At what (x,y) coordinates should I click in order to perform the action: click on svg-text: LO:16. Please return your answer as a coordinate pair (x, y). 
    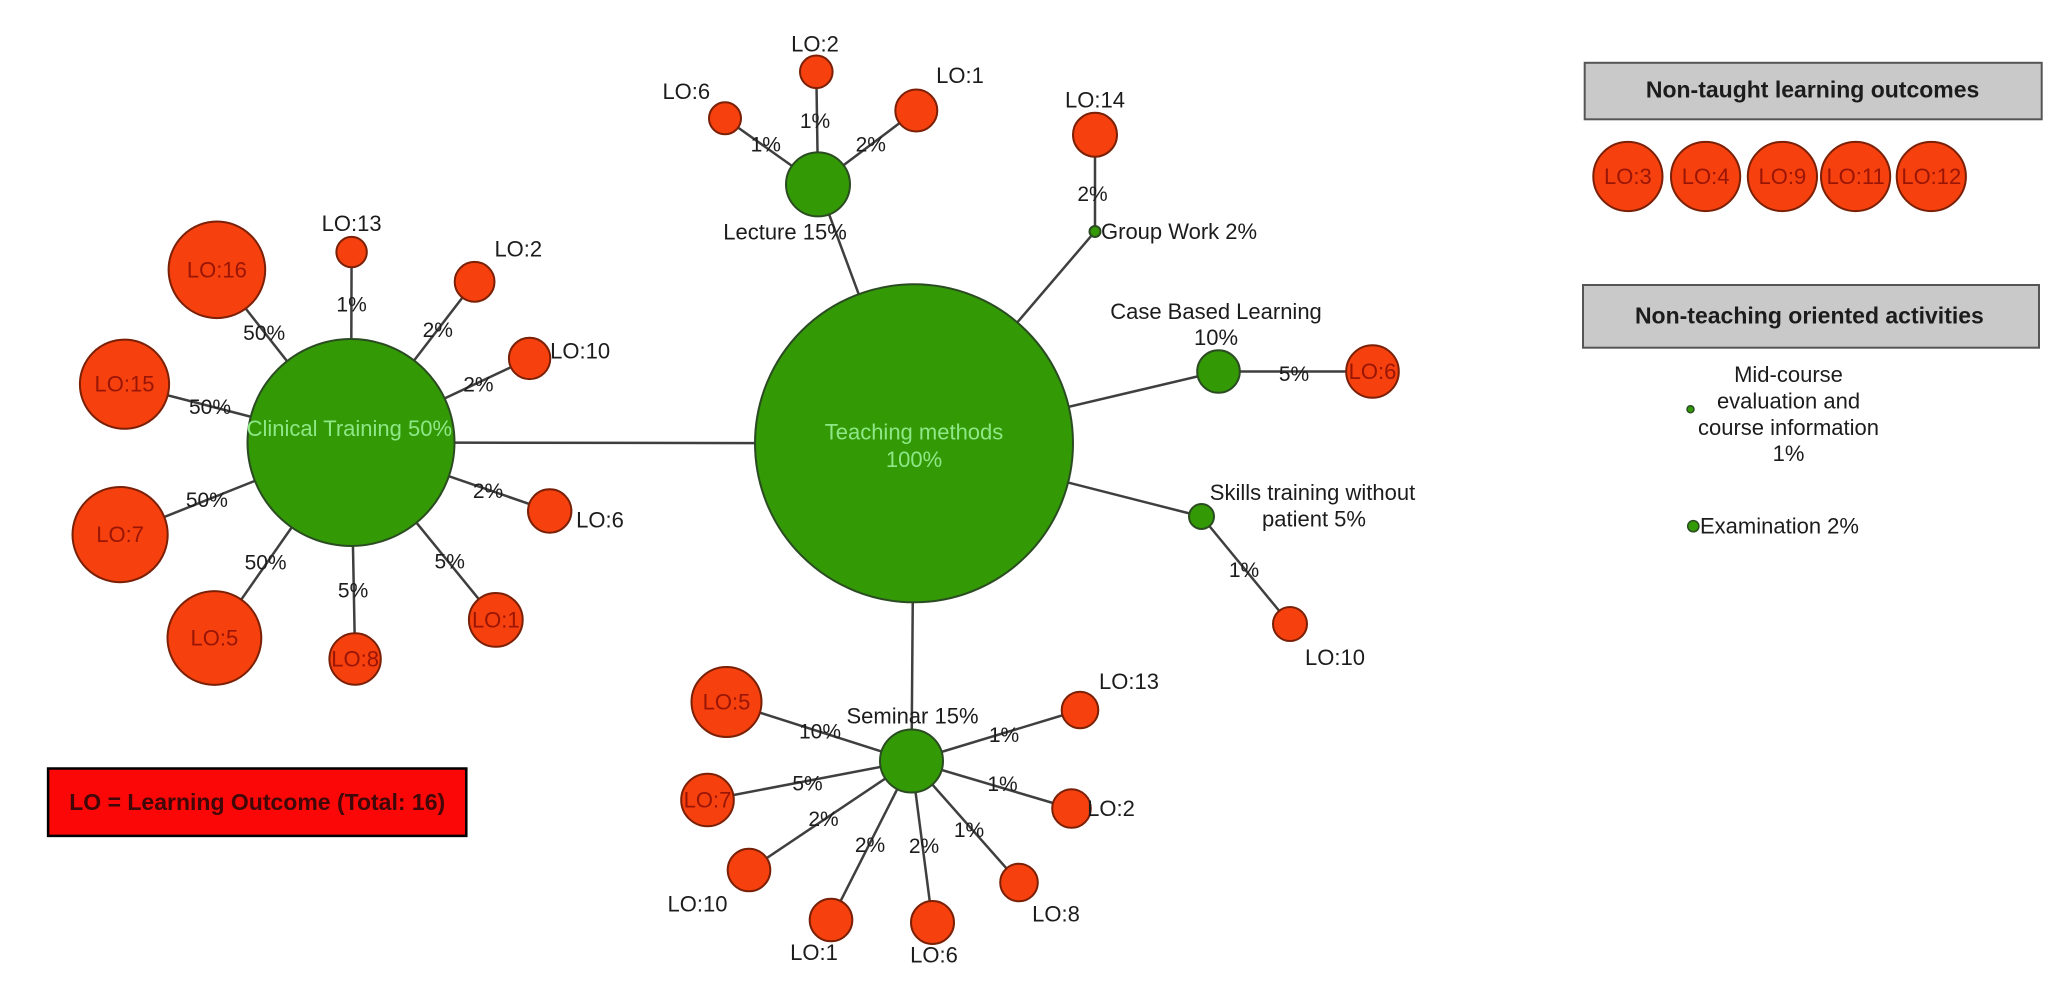
    Looking at the image, I should click on (217, 269).